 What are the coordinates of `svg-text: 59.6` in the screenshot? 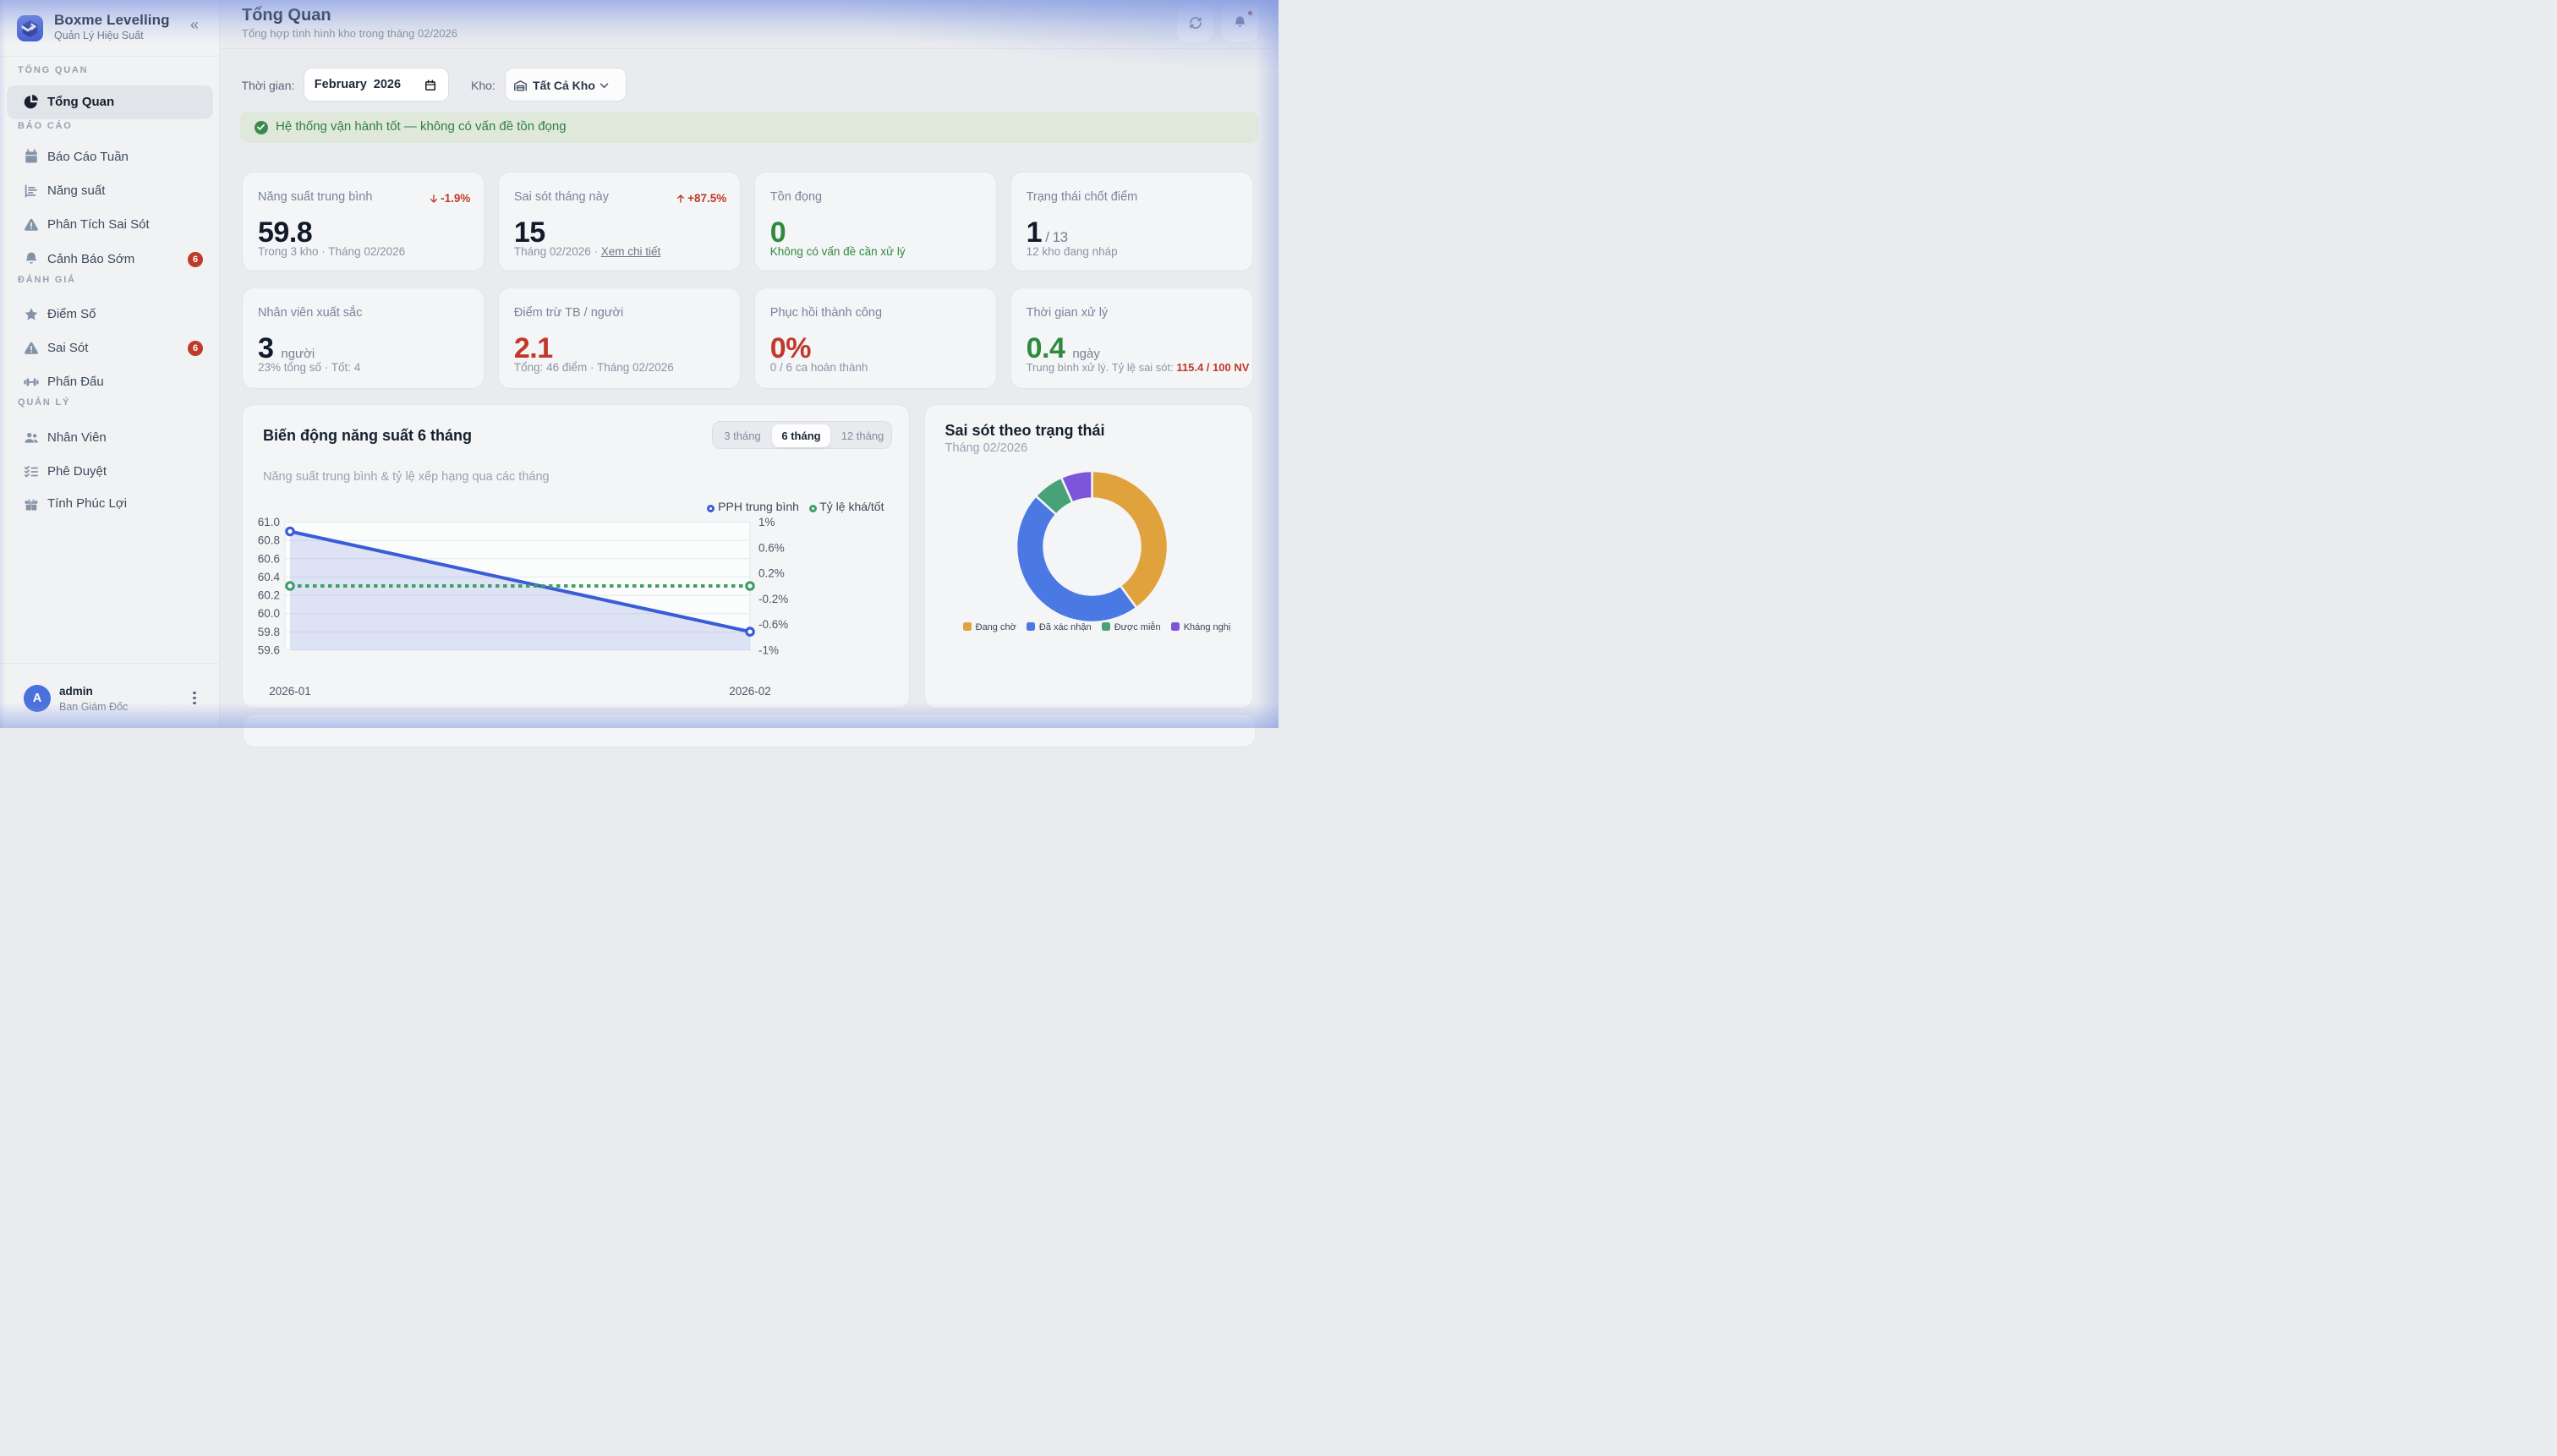 It's located at (269, 649).